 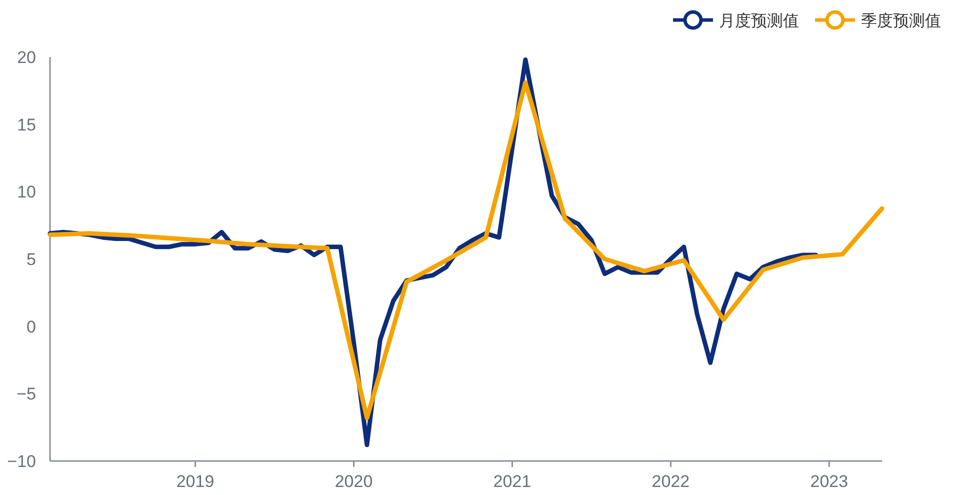 What do you see at coordinates (759, 21) in the screenshot?
I see `legend-label: 月度预测值` at bounding box center [759, 21].